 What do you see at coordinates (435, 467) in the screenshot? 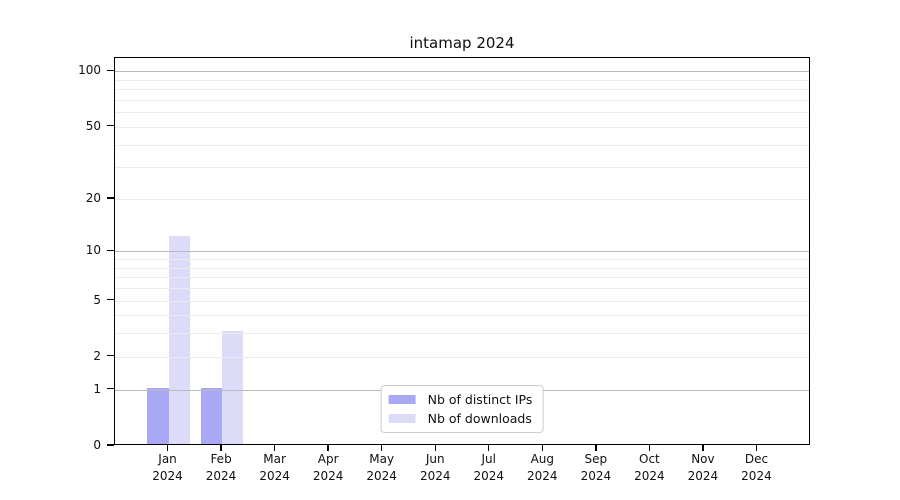
I see `x-tick-label-jun: Jun 2024` at bounding box center [435, 467].